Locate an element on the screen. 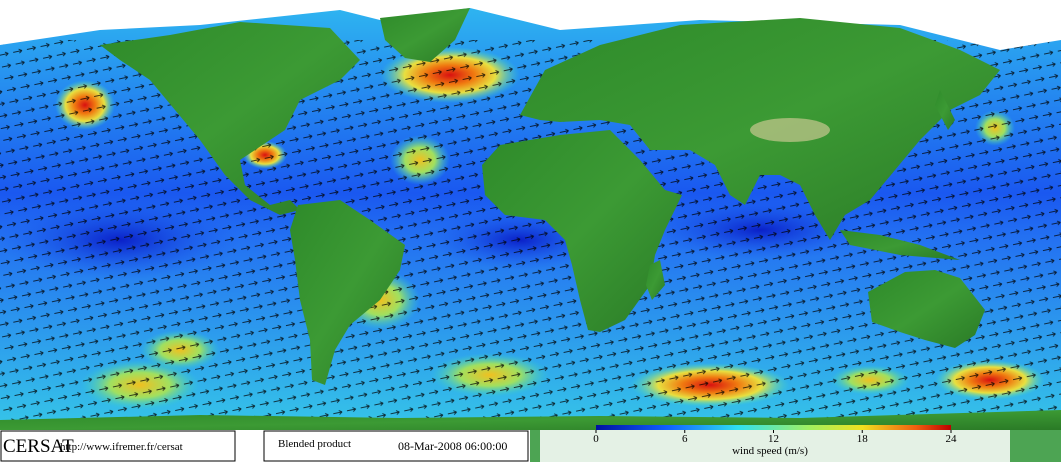 The height and width of the screenshot is (462, 1061). logo-box is located at coordinates (118, 446).